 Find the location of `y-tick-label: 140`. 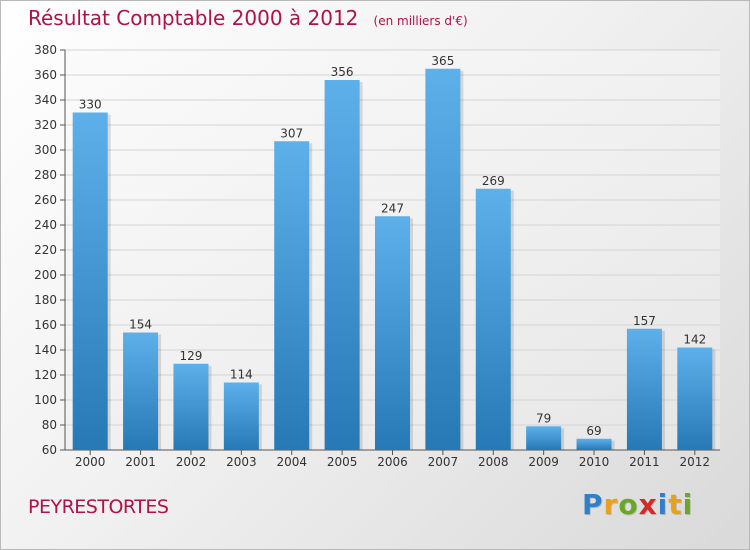

y-tick-label: 140 is located at coordinates (45, 350).